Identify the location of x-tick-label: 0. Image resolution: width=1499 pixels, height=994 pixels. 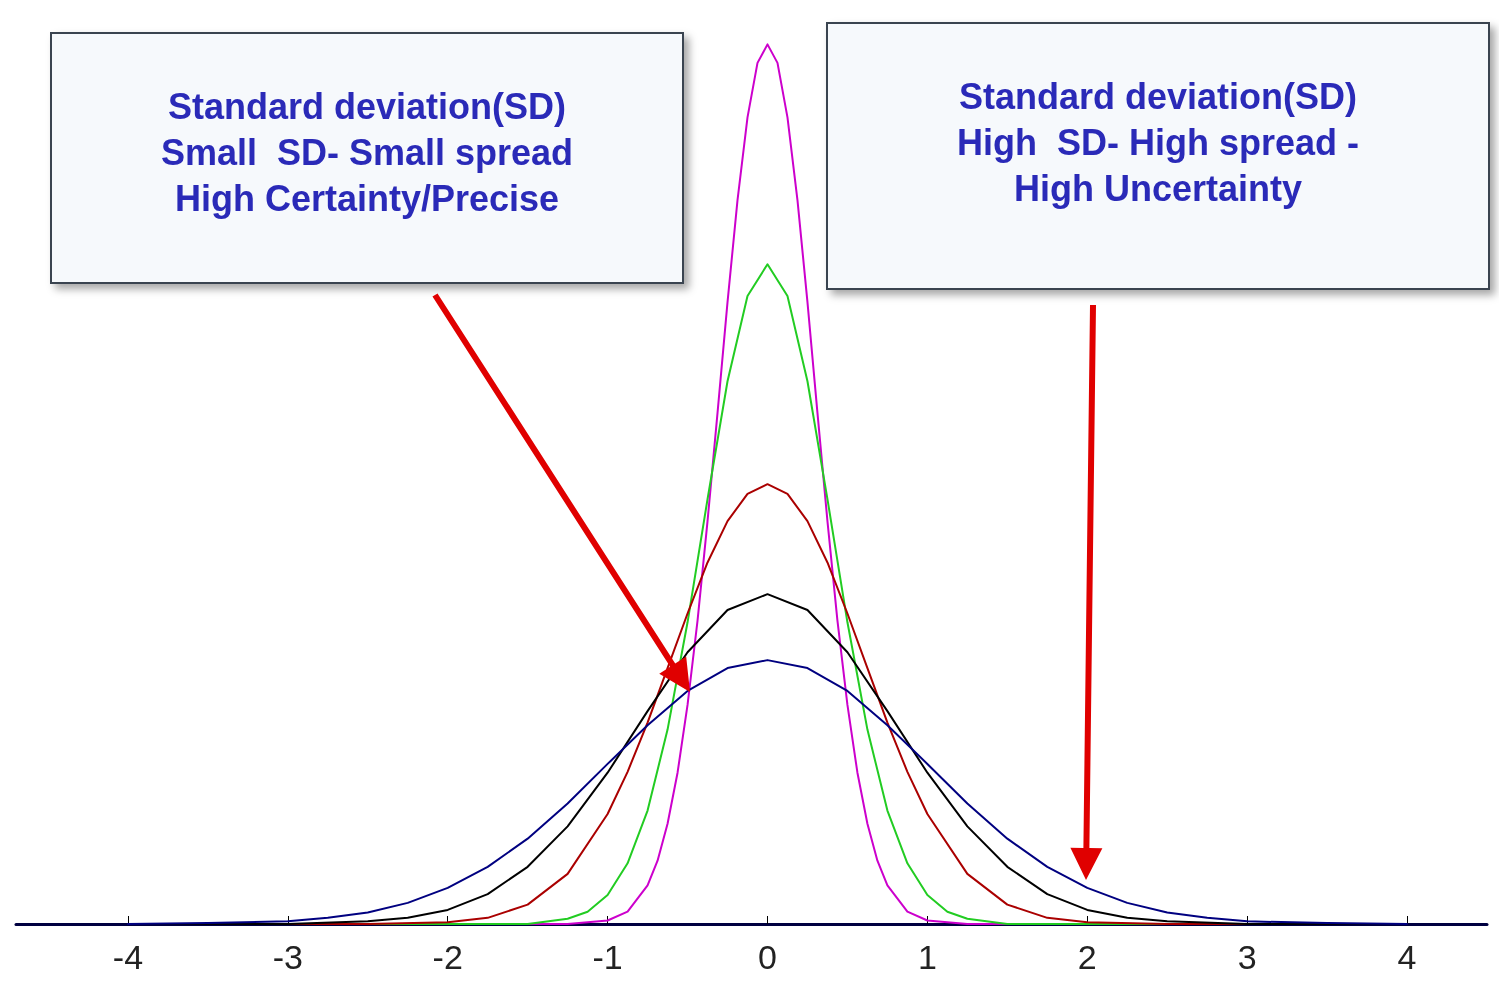
(767, 957).